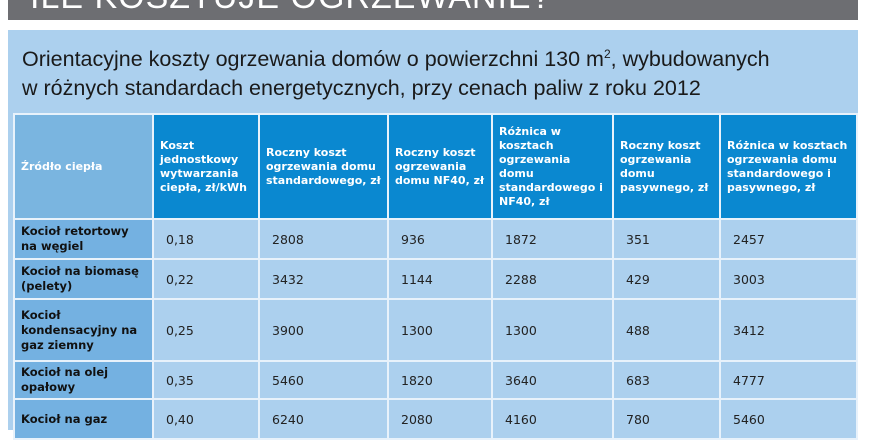  I want to click on section-banner: ILE KOSZTUJE OGRZEWANIE?, so click(433, 10).